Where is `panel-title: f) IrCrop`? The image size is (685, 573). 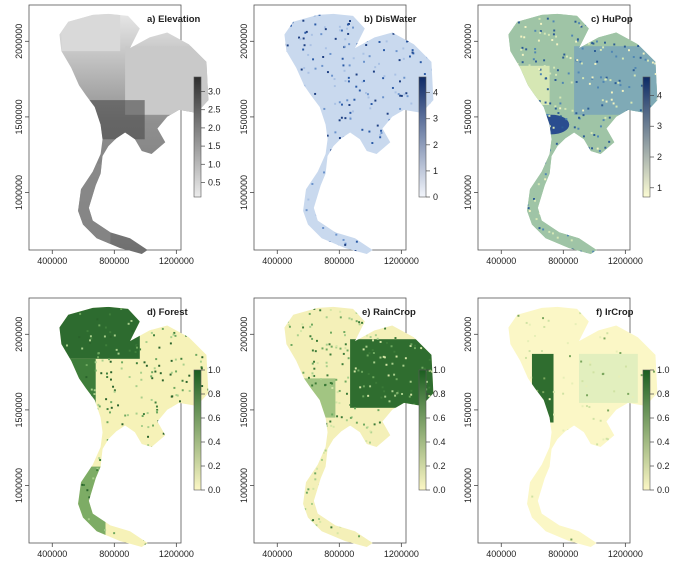
panel-title: f) IrCrop is located at coordinates (615, 312).